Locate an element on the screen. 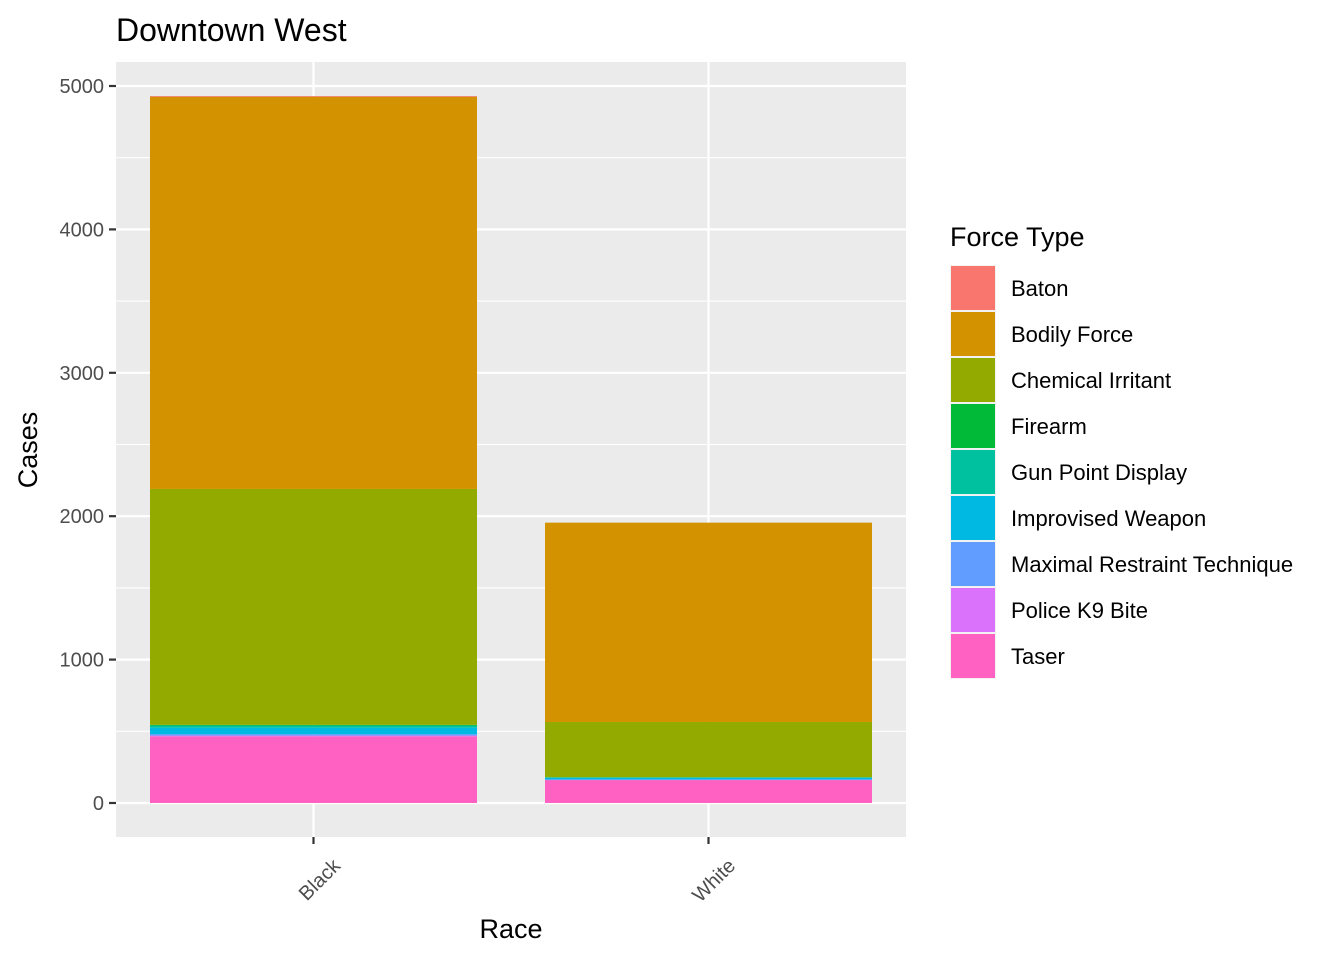 The height and width of the screenshot is (960, 1344). x-axis-title: Race is located at coordinates (510, 929).